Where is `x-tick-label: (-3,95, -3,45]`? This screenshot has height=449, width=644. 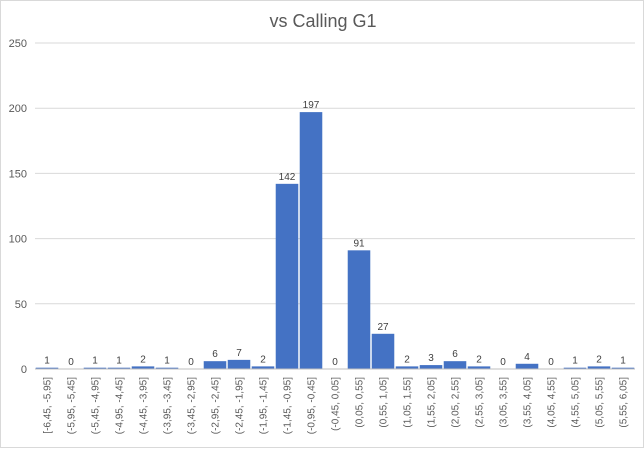 x-tick-label: (-3,95, -3,45] is located at coordinates (168, 405).